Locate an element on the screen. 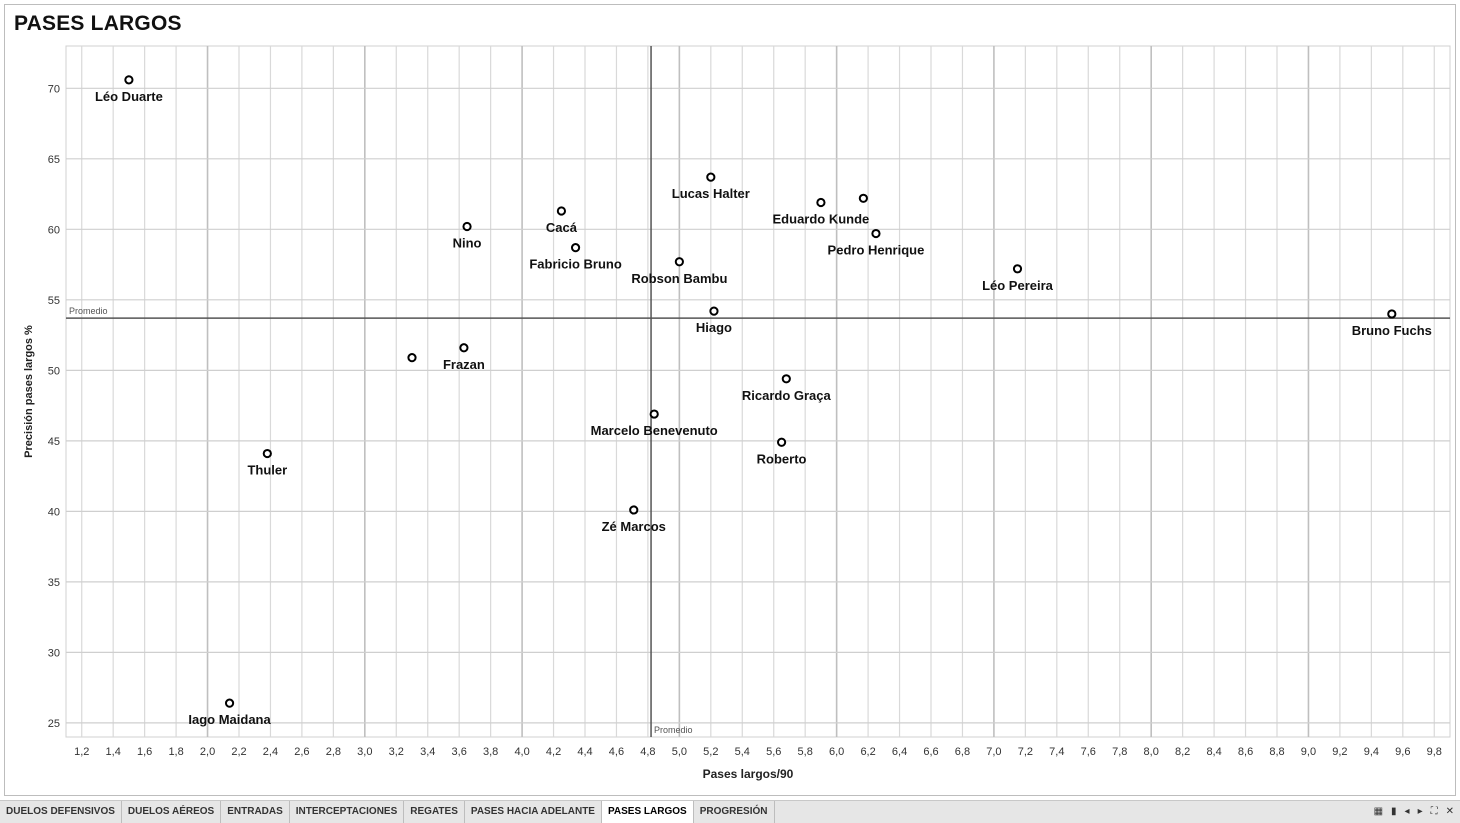  x-tick-label: 9,0 is located at coordinates (1308, 752).